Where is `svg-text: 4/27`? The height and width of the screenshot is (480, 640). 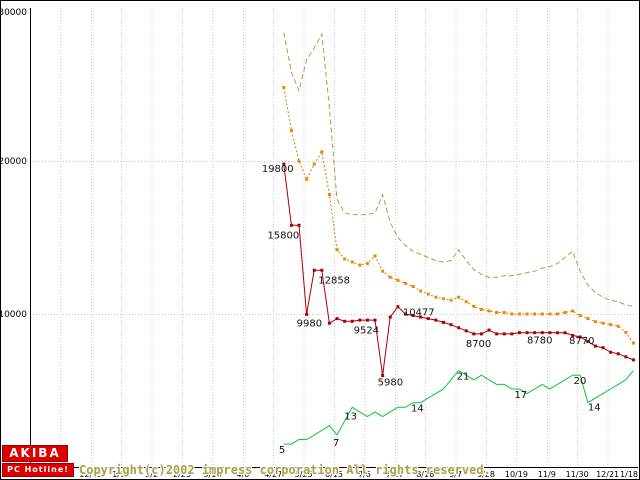 svg-text: 4/27 is located at coordinates (273, 474).